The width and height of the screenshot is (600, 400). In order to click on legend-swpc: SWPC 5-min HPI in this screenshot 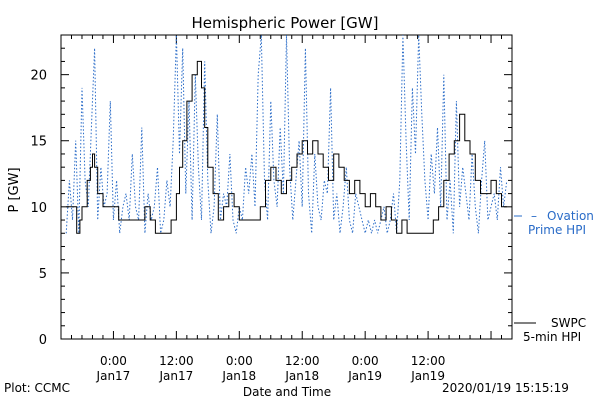, I will do `click(550, 330)`.